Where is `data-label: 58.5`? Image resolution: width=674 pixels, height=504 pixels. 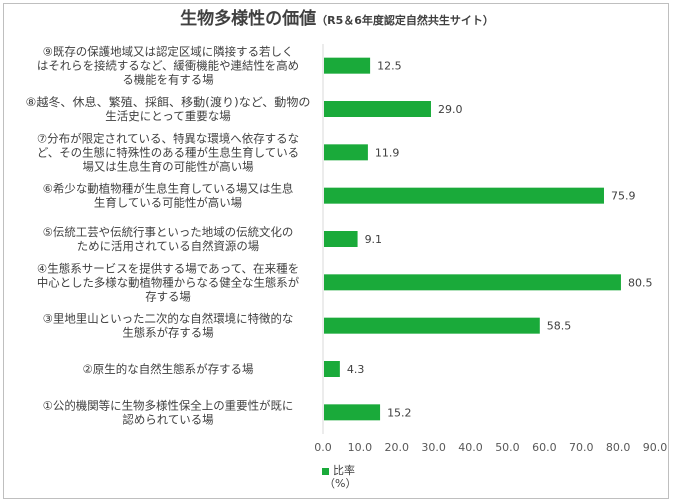 data-label: 58.5 is located at coordinates (559, 326).